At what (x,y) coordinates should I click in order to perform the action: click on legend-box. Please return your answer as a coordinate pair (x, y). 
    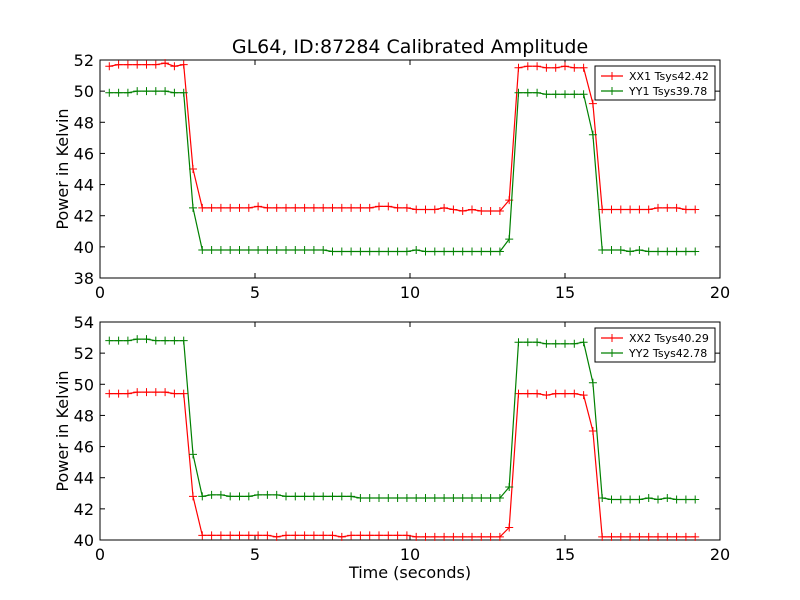
    Looking at the image, I should click on (655, 345).